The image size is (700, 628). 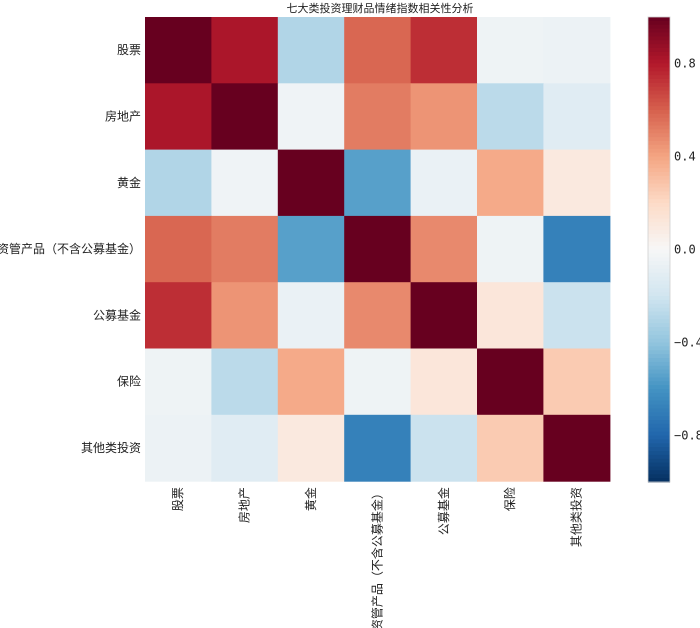 I want to click on colorbar: 0.8 0.4 0.0 −0.4 −0.8, so click(x=673, y=249).